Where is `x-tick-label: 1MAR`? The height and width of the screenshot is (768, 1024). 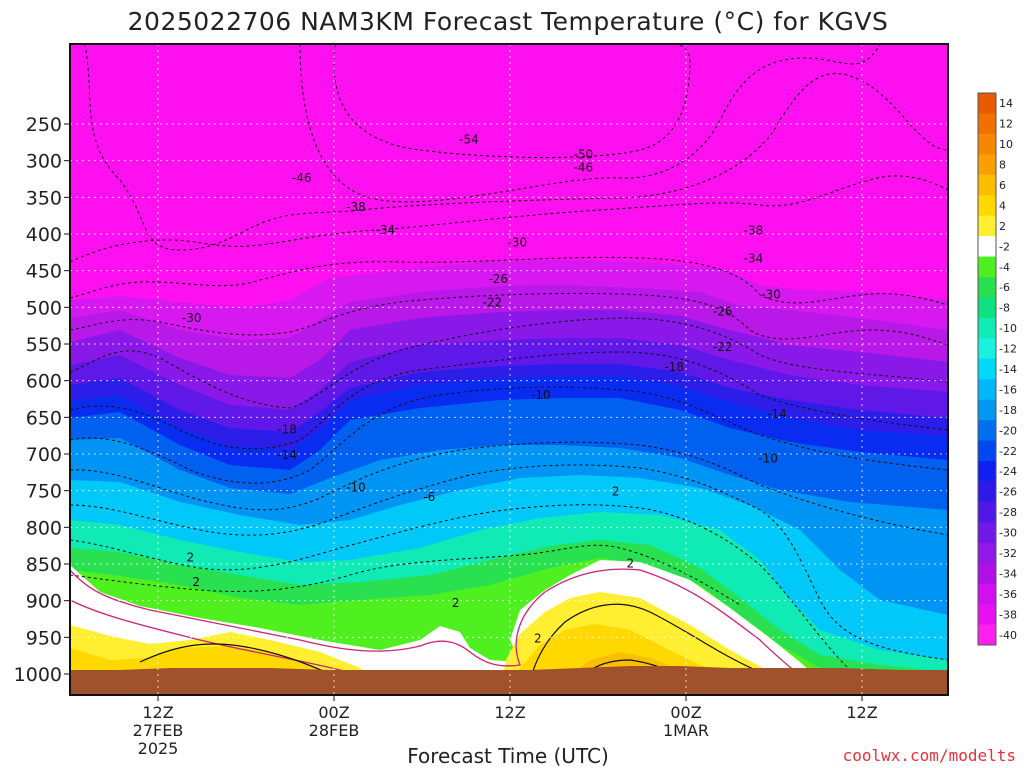 x-tick-label: 1MAR is located at coordinates (686, 730).